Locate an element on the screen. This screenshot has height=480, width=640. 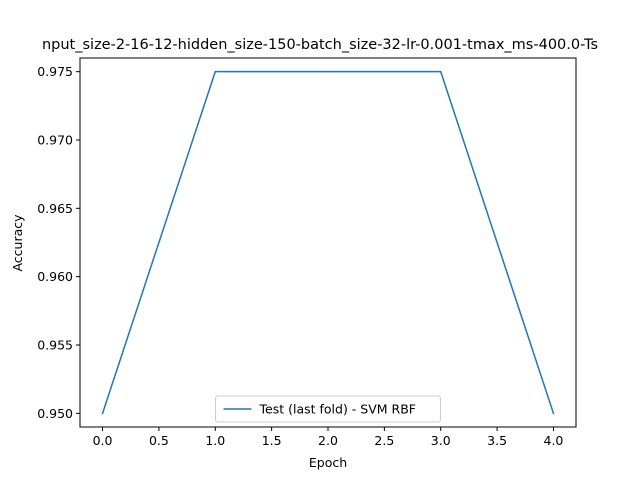
y-tick-label: 0.975 is located at coordinates (55, 71).